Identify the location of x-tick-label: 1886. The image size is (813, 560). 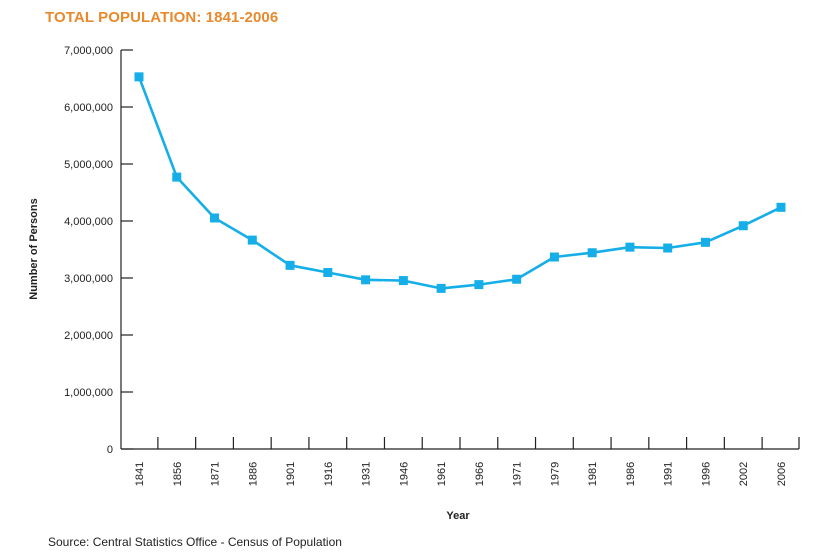
(253, 474).